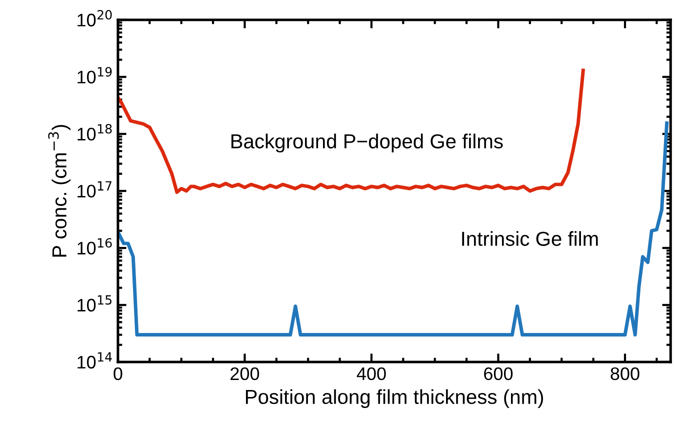  What do you see at coordinates (59, 191) in the screenshot?
I see `y-axis-title: P conc. (cm$^{−3}$)` at bounding box center [59, 191].